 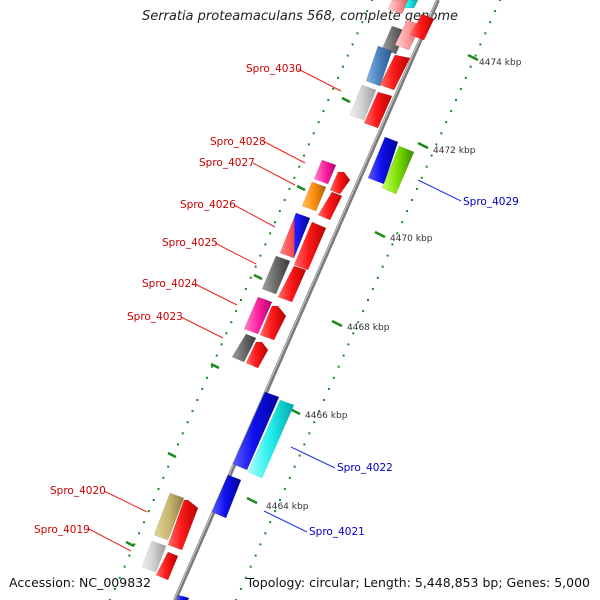 I want to click on gene-spro-4030-light, so click(x=363, y=102).